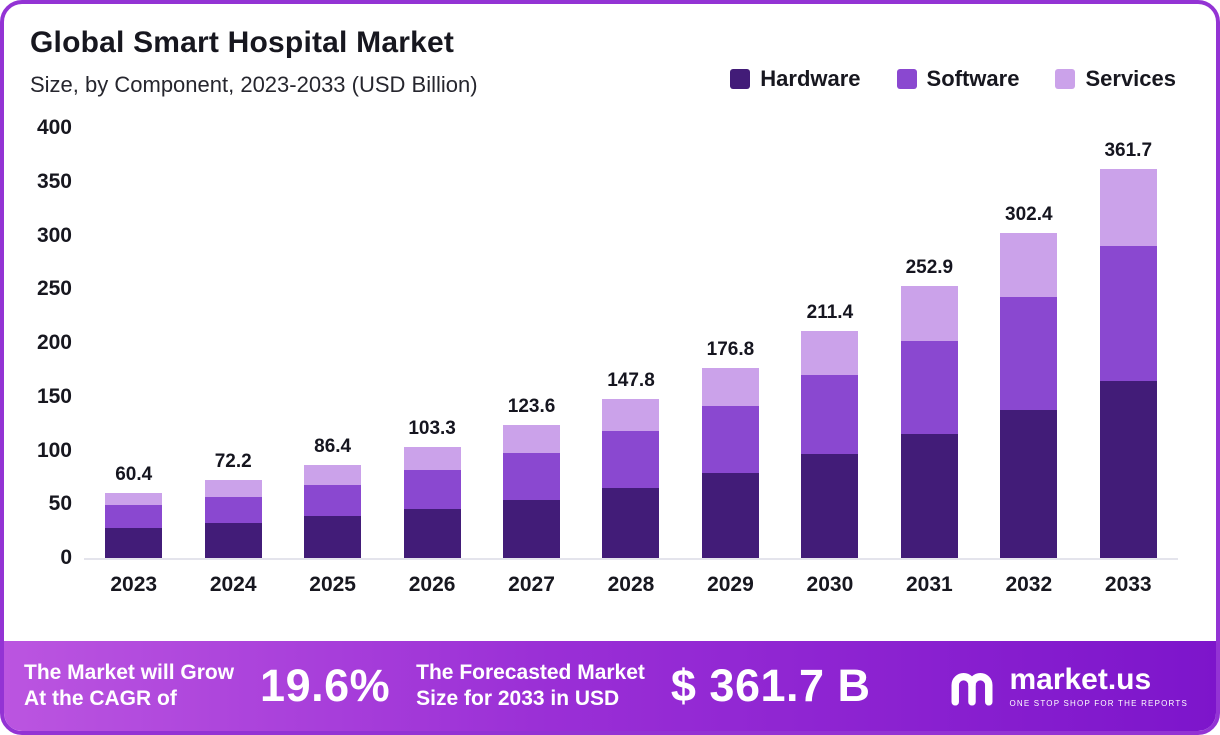 Image resolution: width=1220 pixels, height=735 pixels. I want to click on forecast-caption-line1: The Forecasted Market, so click(530, 672).